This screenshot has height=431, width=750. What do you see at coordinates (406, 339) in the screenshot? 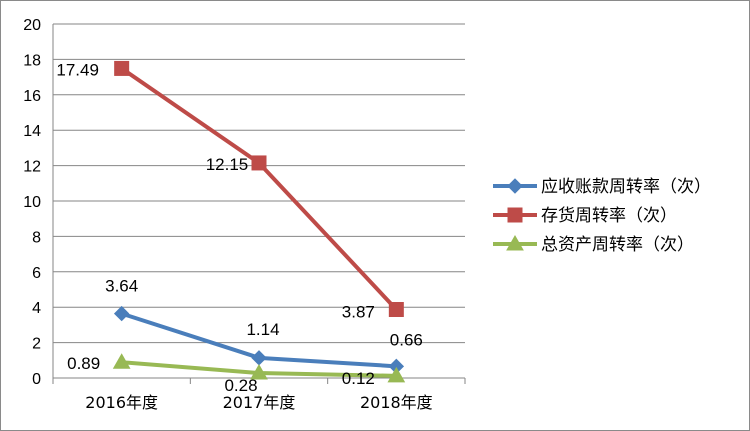
I see `data-label: 0.66` at bounding box center [406, 339].